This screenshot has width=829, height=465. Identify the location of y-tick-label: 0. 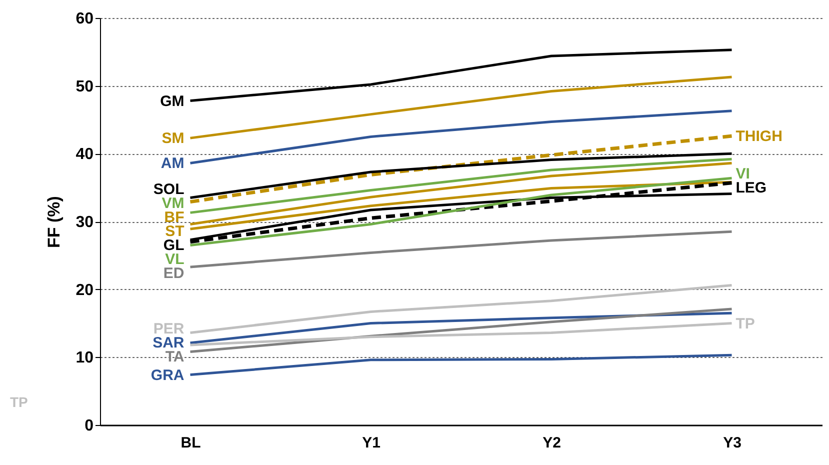
(89, 426).